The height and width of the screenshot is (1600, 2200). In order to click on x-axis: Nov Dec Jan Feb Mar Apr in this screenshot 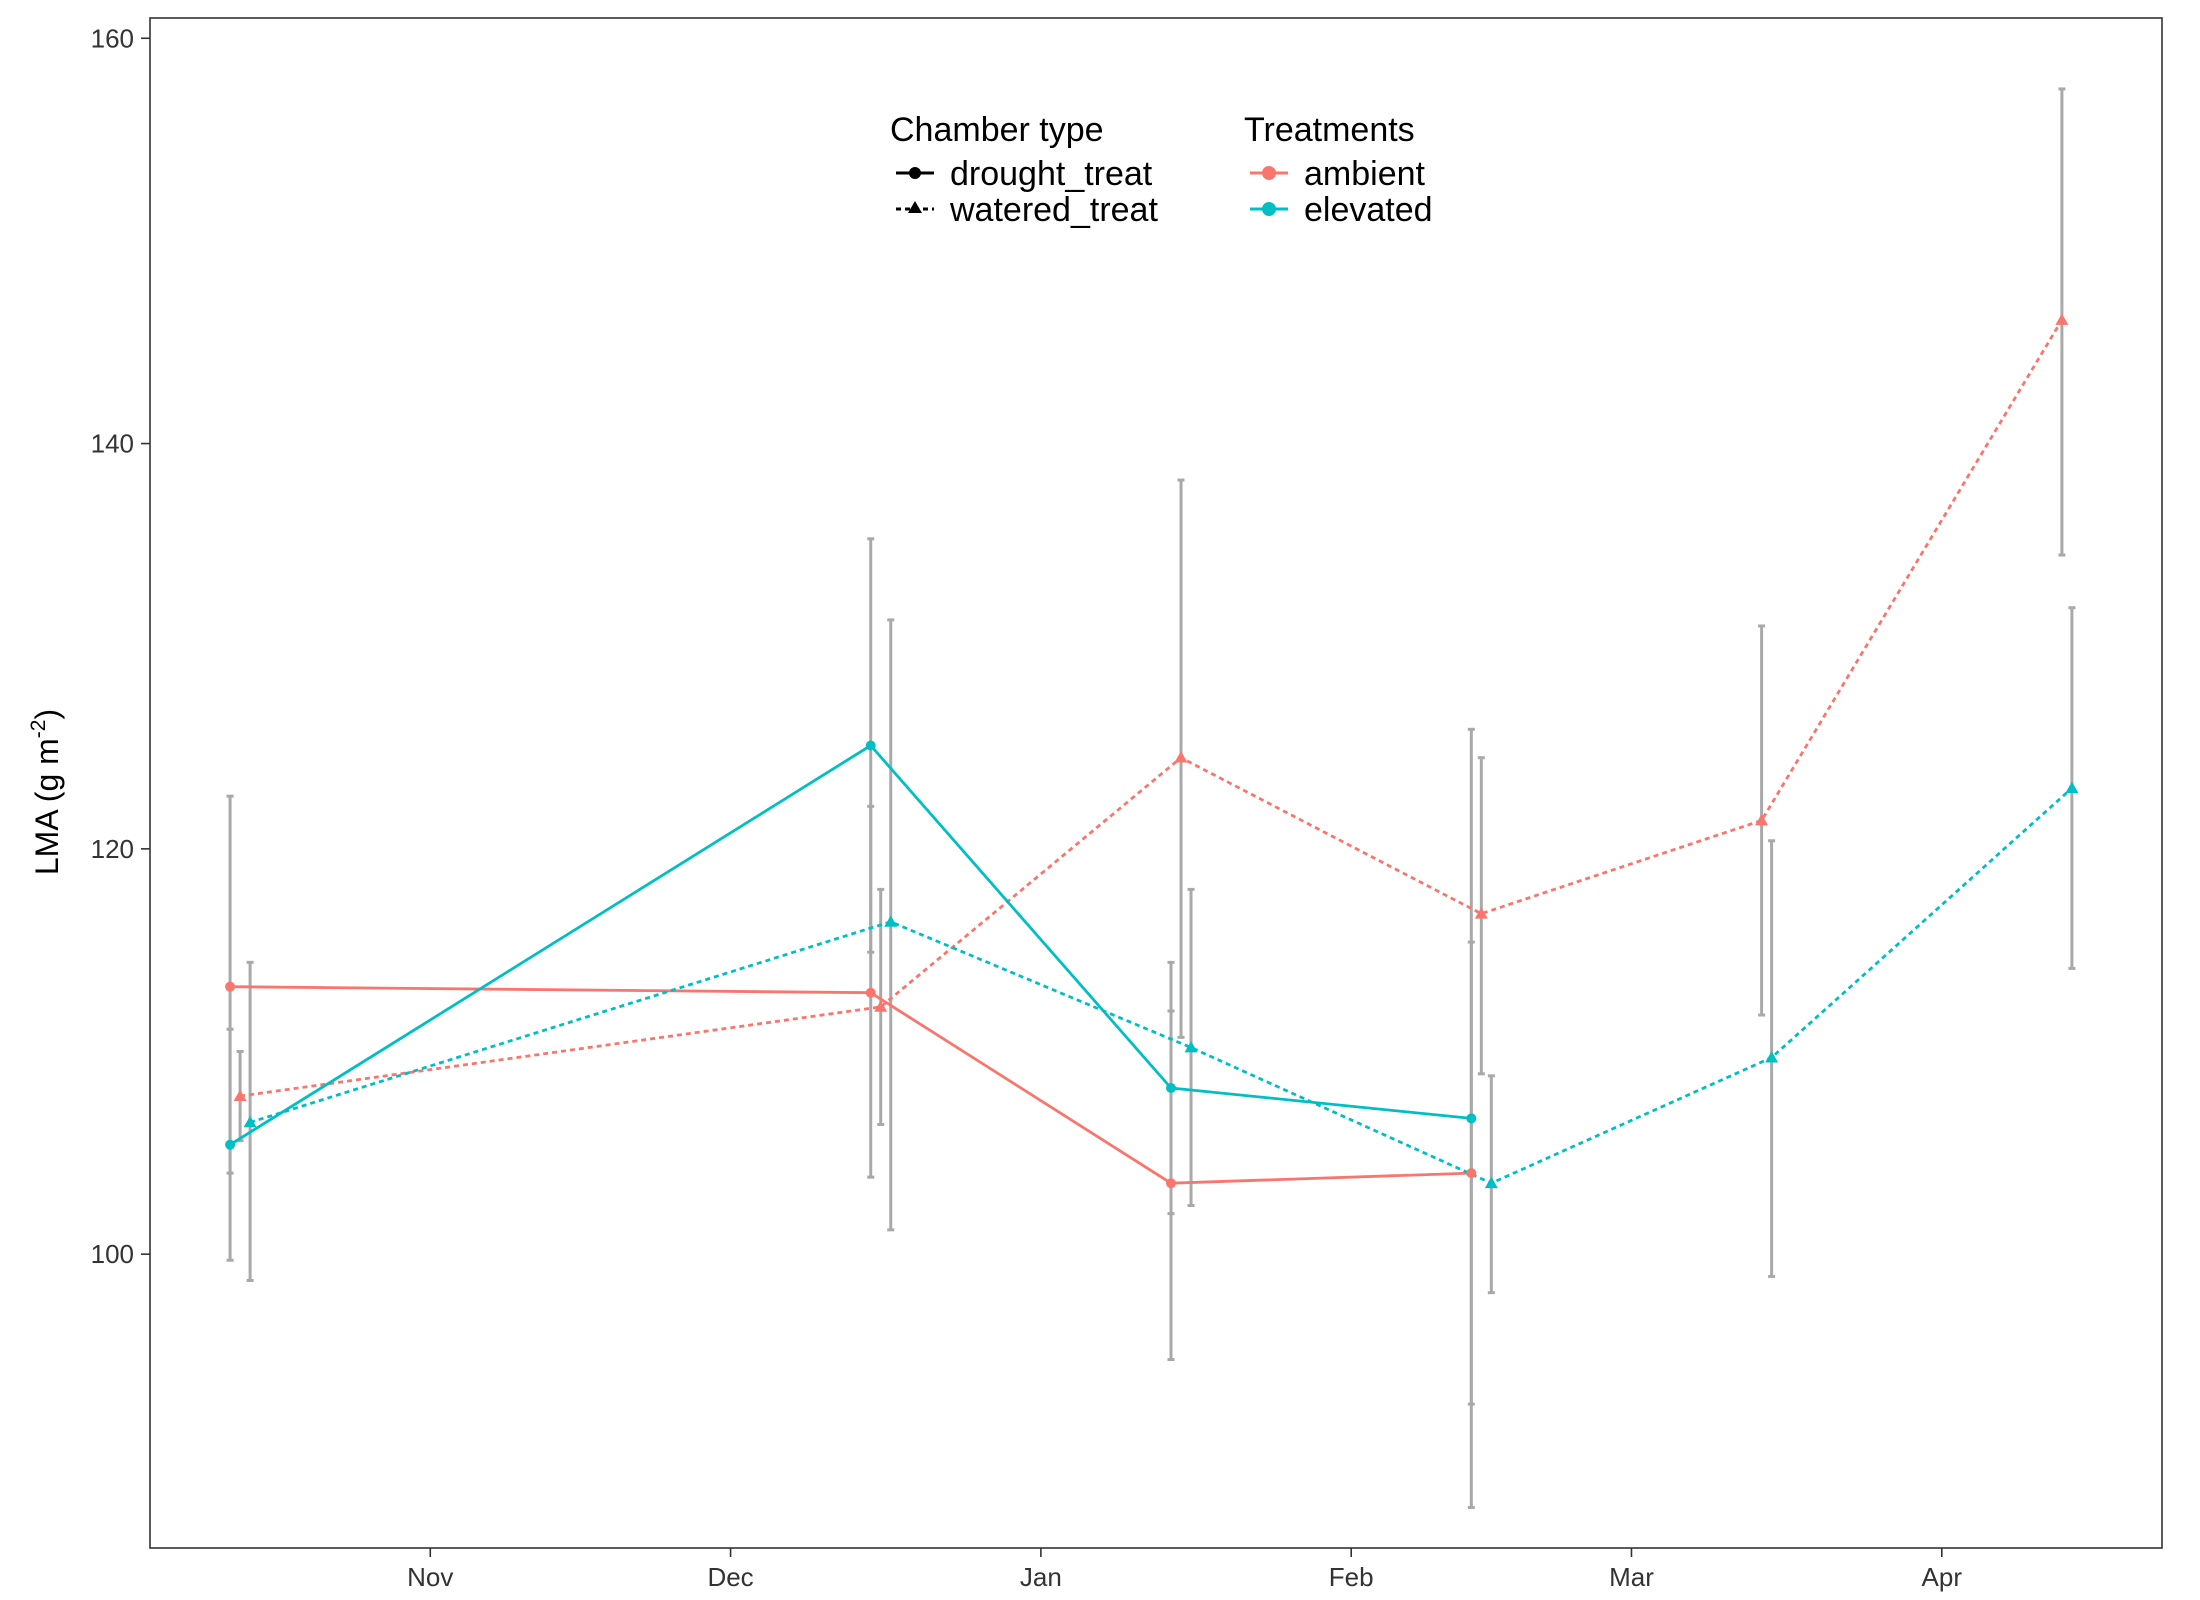, I will do `click(1184, 1570)`.